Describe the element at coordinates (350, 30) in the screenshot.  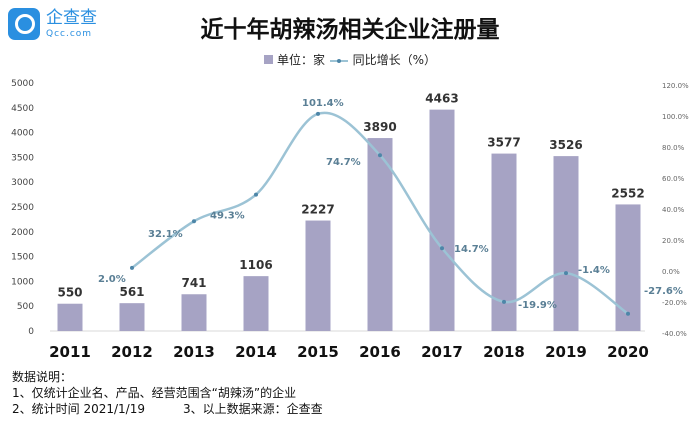
I see `chart-title: 近十年胡辣汤相关企业注册量` at that location.